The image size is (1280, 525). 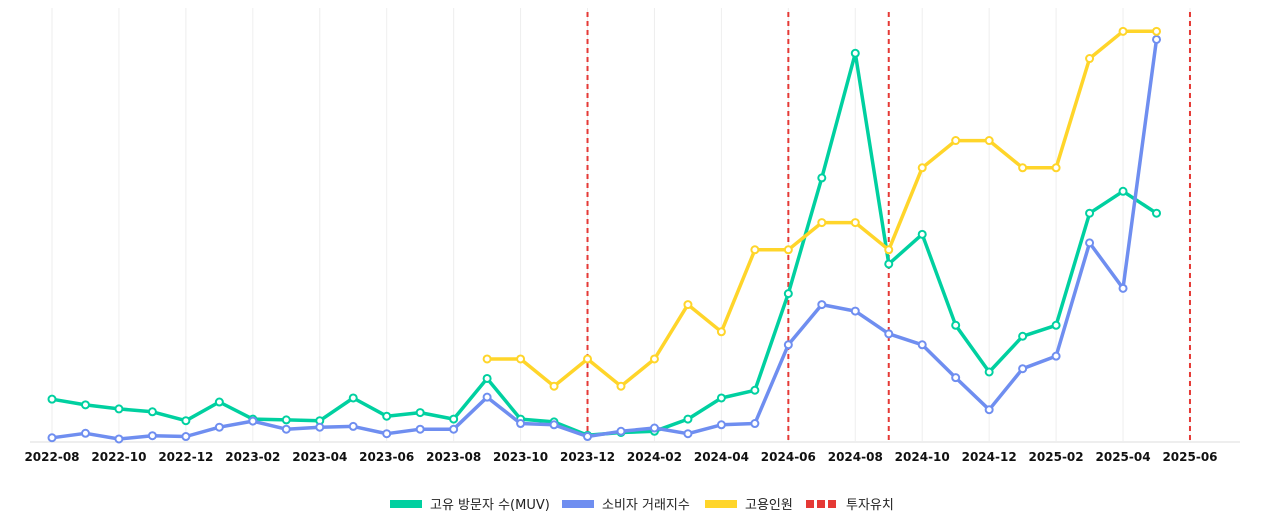 What do you see at coordinates (118, 457) in the screenshot?
I see `x-tick-label: 2022-10` at bounding box center [118, 457].